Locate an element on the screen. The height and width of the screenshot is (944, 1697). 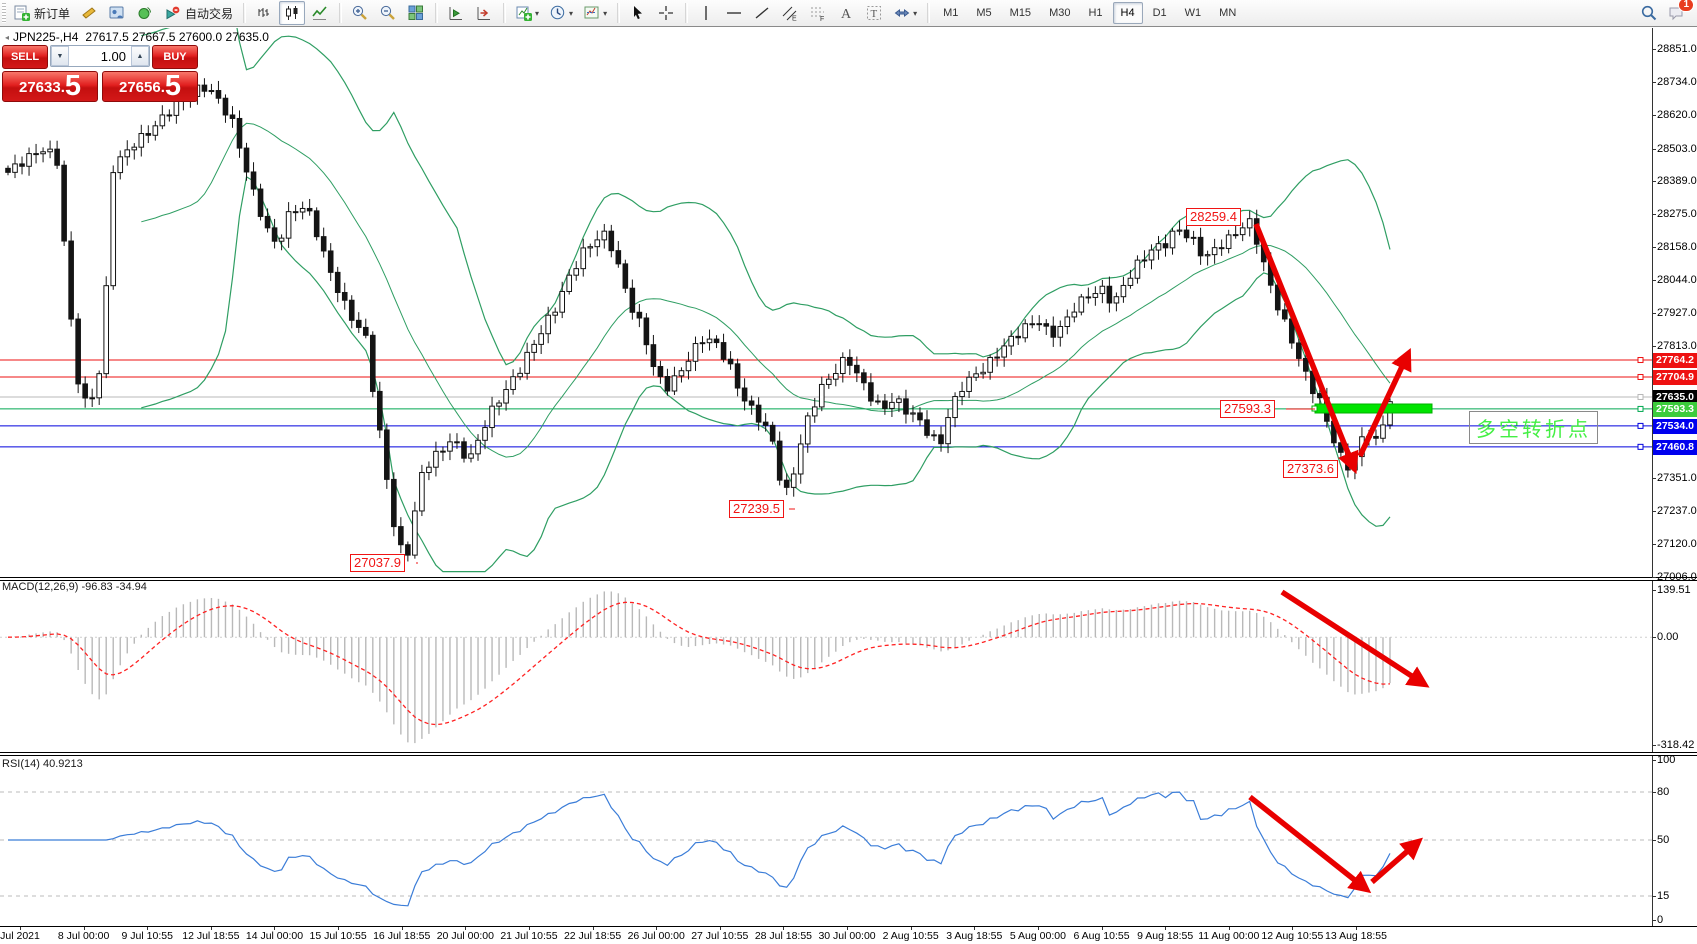
time-tick-label: 21 Jul 10:55 is located at coordinates (529, 936).